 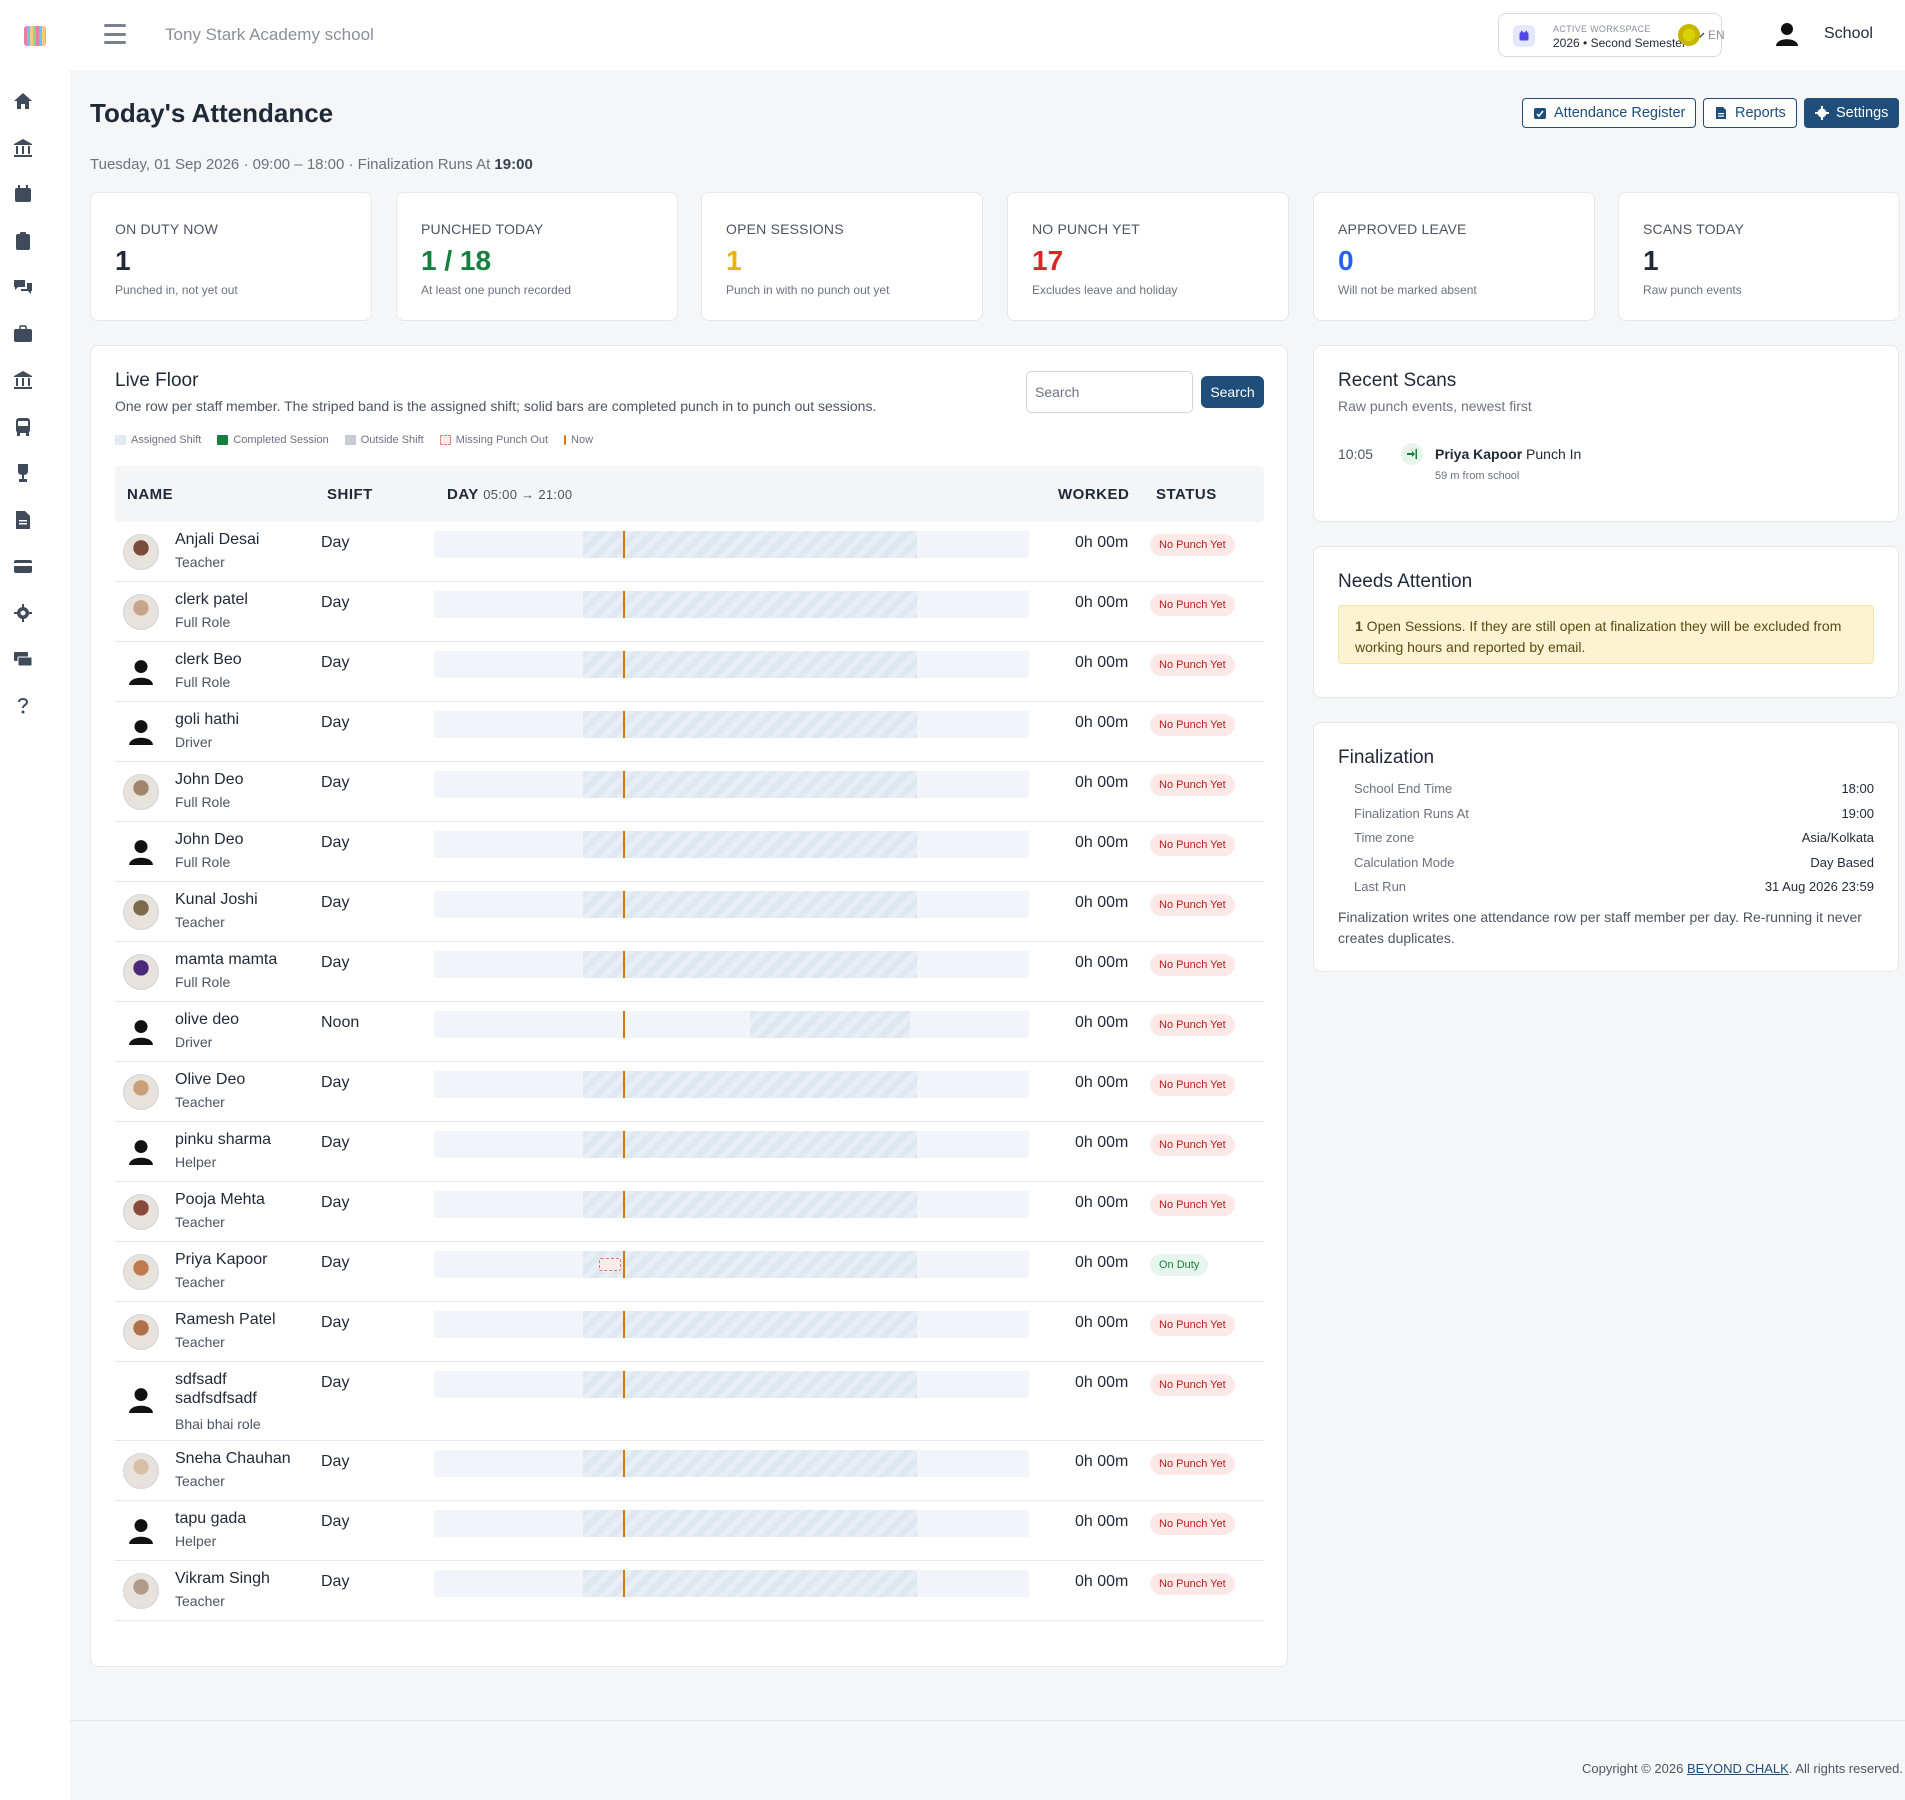 What do you see at coordinates (216, 899) in the screenshot?
I see `staff-name: Kunal Joshi` at bounding box center [216, 899].